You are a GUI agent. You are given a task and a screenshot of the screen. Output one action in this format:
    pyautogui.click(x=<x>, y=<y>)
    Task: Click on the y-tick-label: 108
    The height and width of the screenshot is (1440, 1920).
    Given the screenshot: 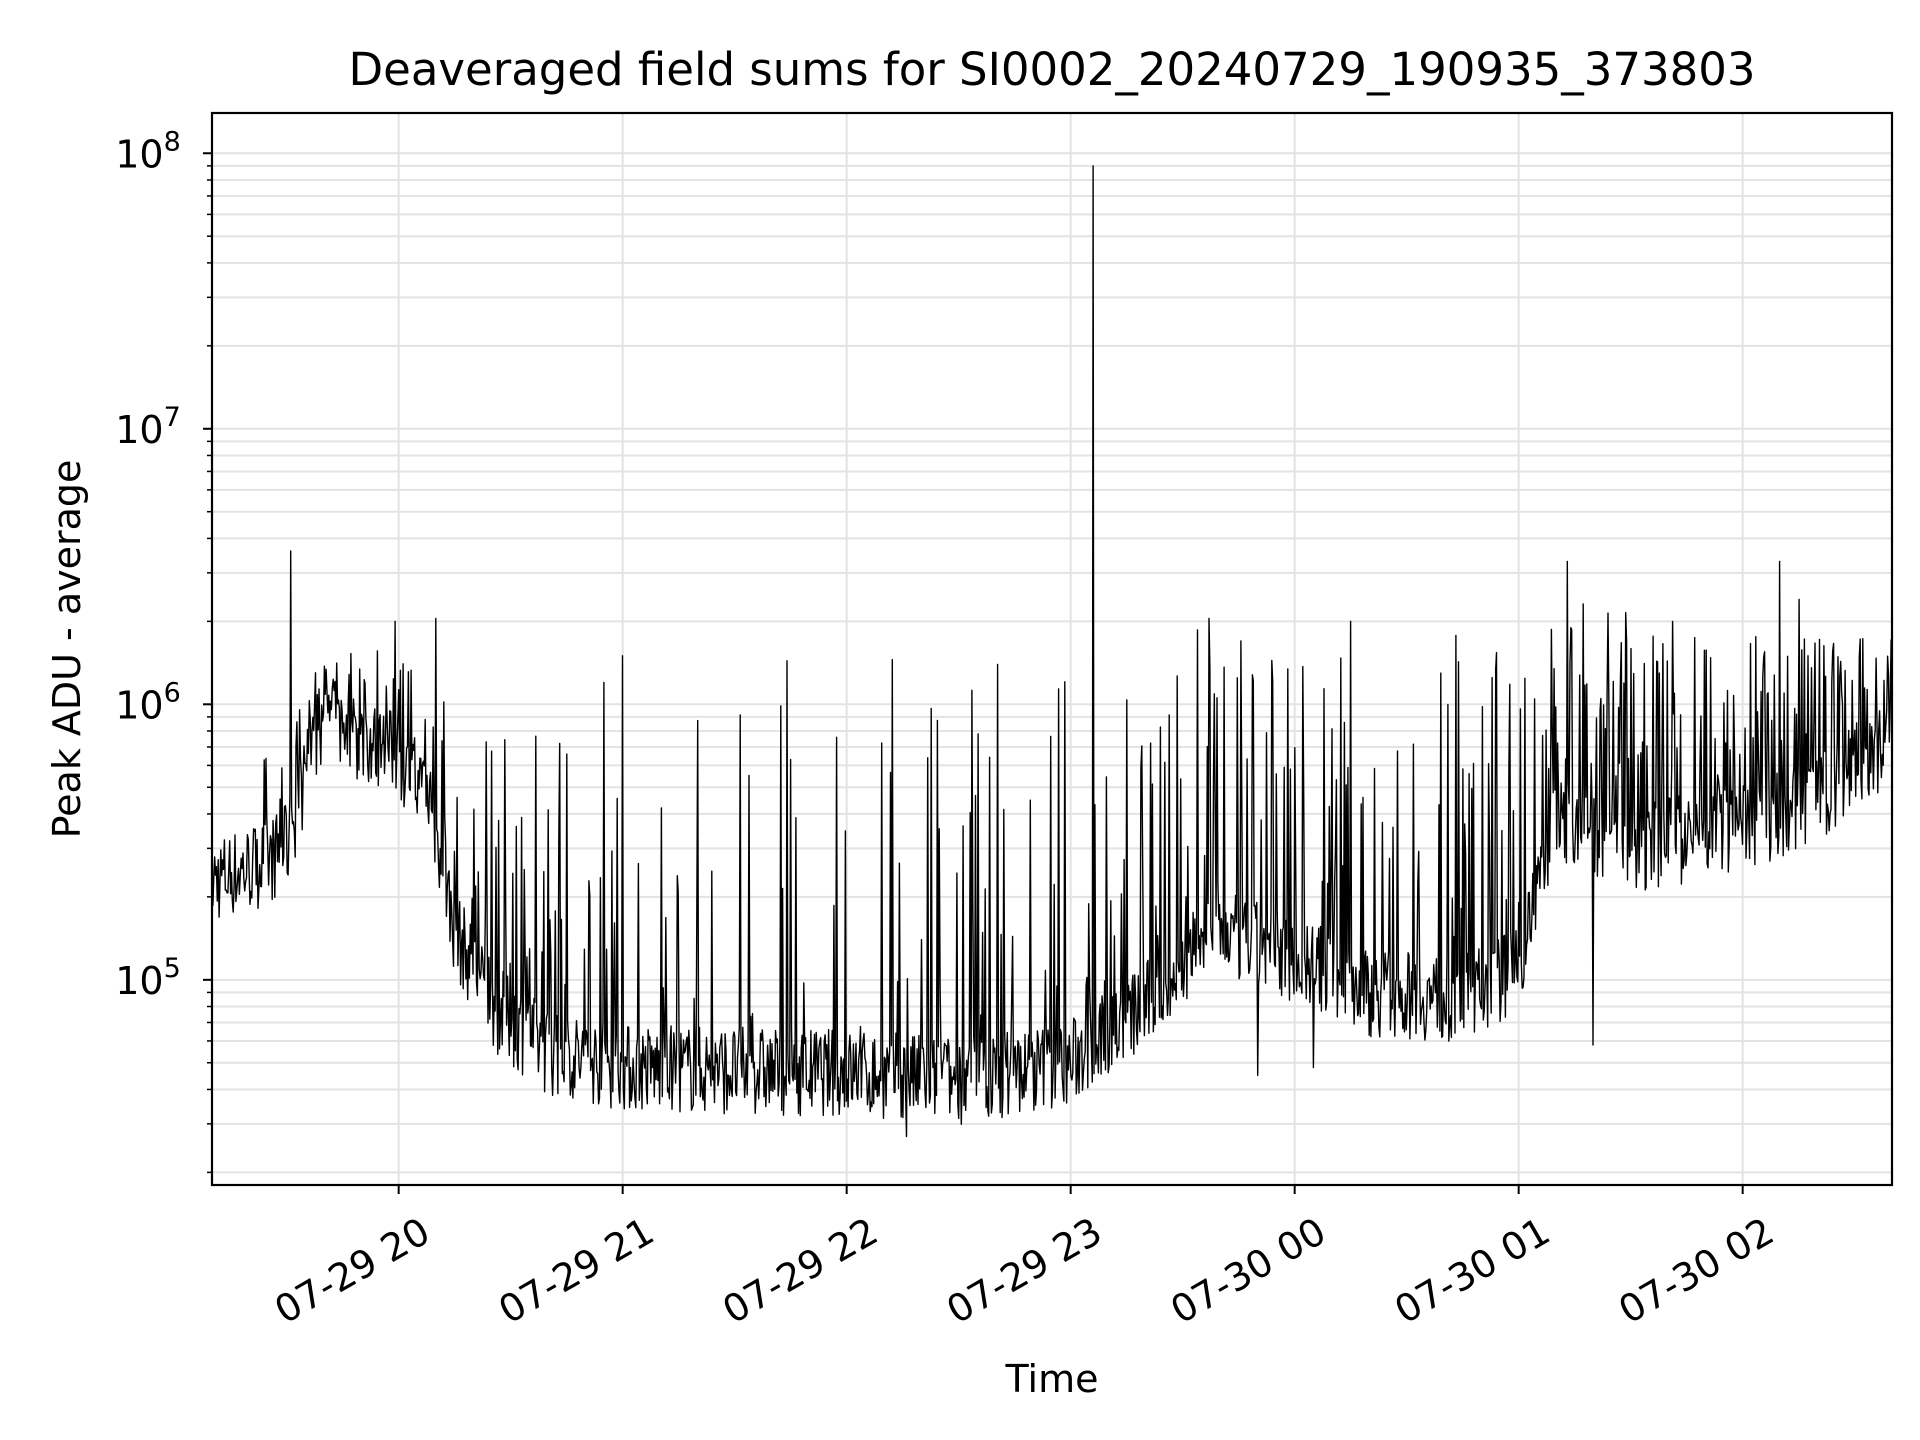 What is the action you would take?
    pyautogui.click(x=148, y=151)
    